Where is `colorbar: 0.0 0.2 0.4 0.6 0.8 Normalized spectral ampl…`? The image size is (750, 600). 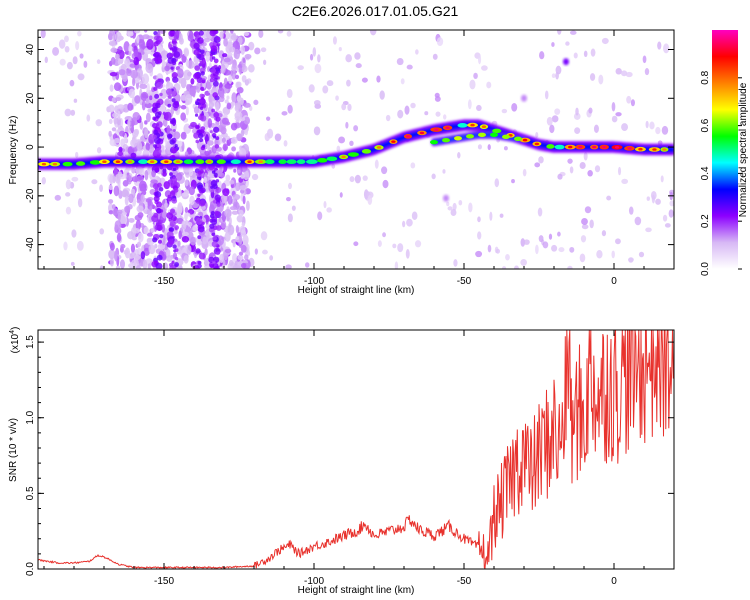 colorbar: 0.0 0.2 0.4 0.6 0.8 Normalized spectral ampl… is located at coordinates (724, 153).